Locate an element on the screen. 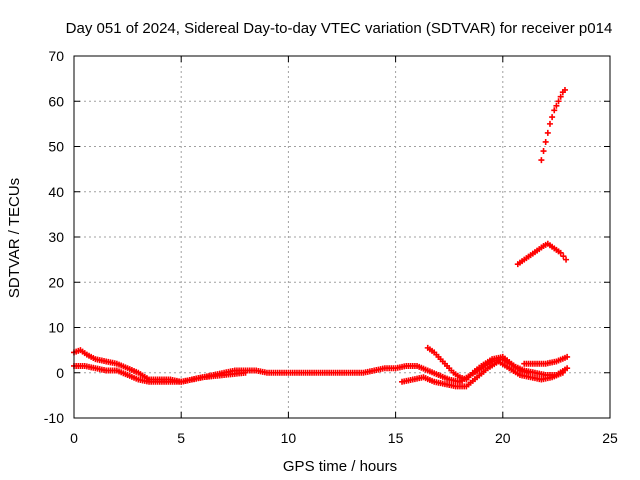 Image resolution: width=640 pixels, height=480 pixels. x-tick-label: 20 is located at coordinates (503, 438).